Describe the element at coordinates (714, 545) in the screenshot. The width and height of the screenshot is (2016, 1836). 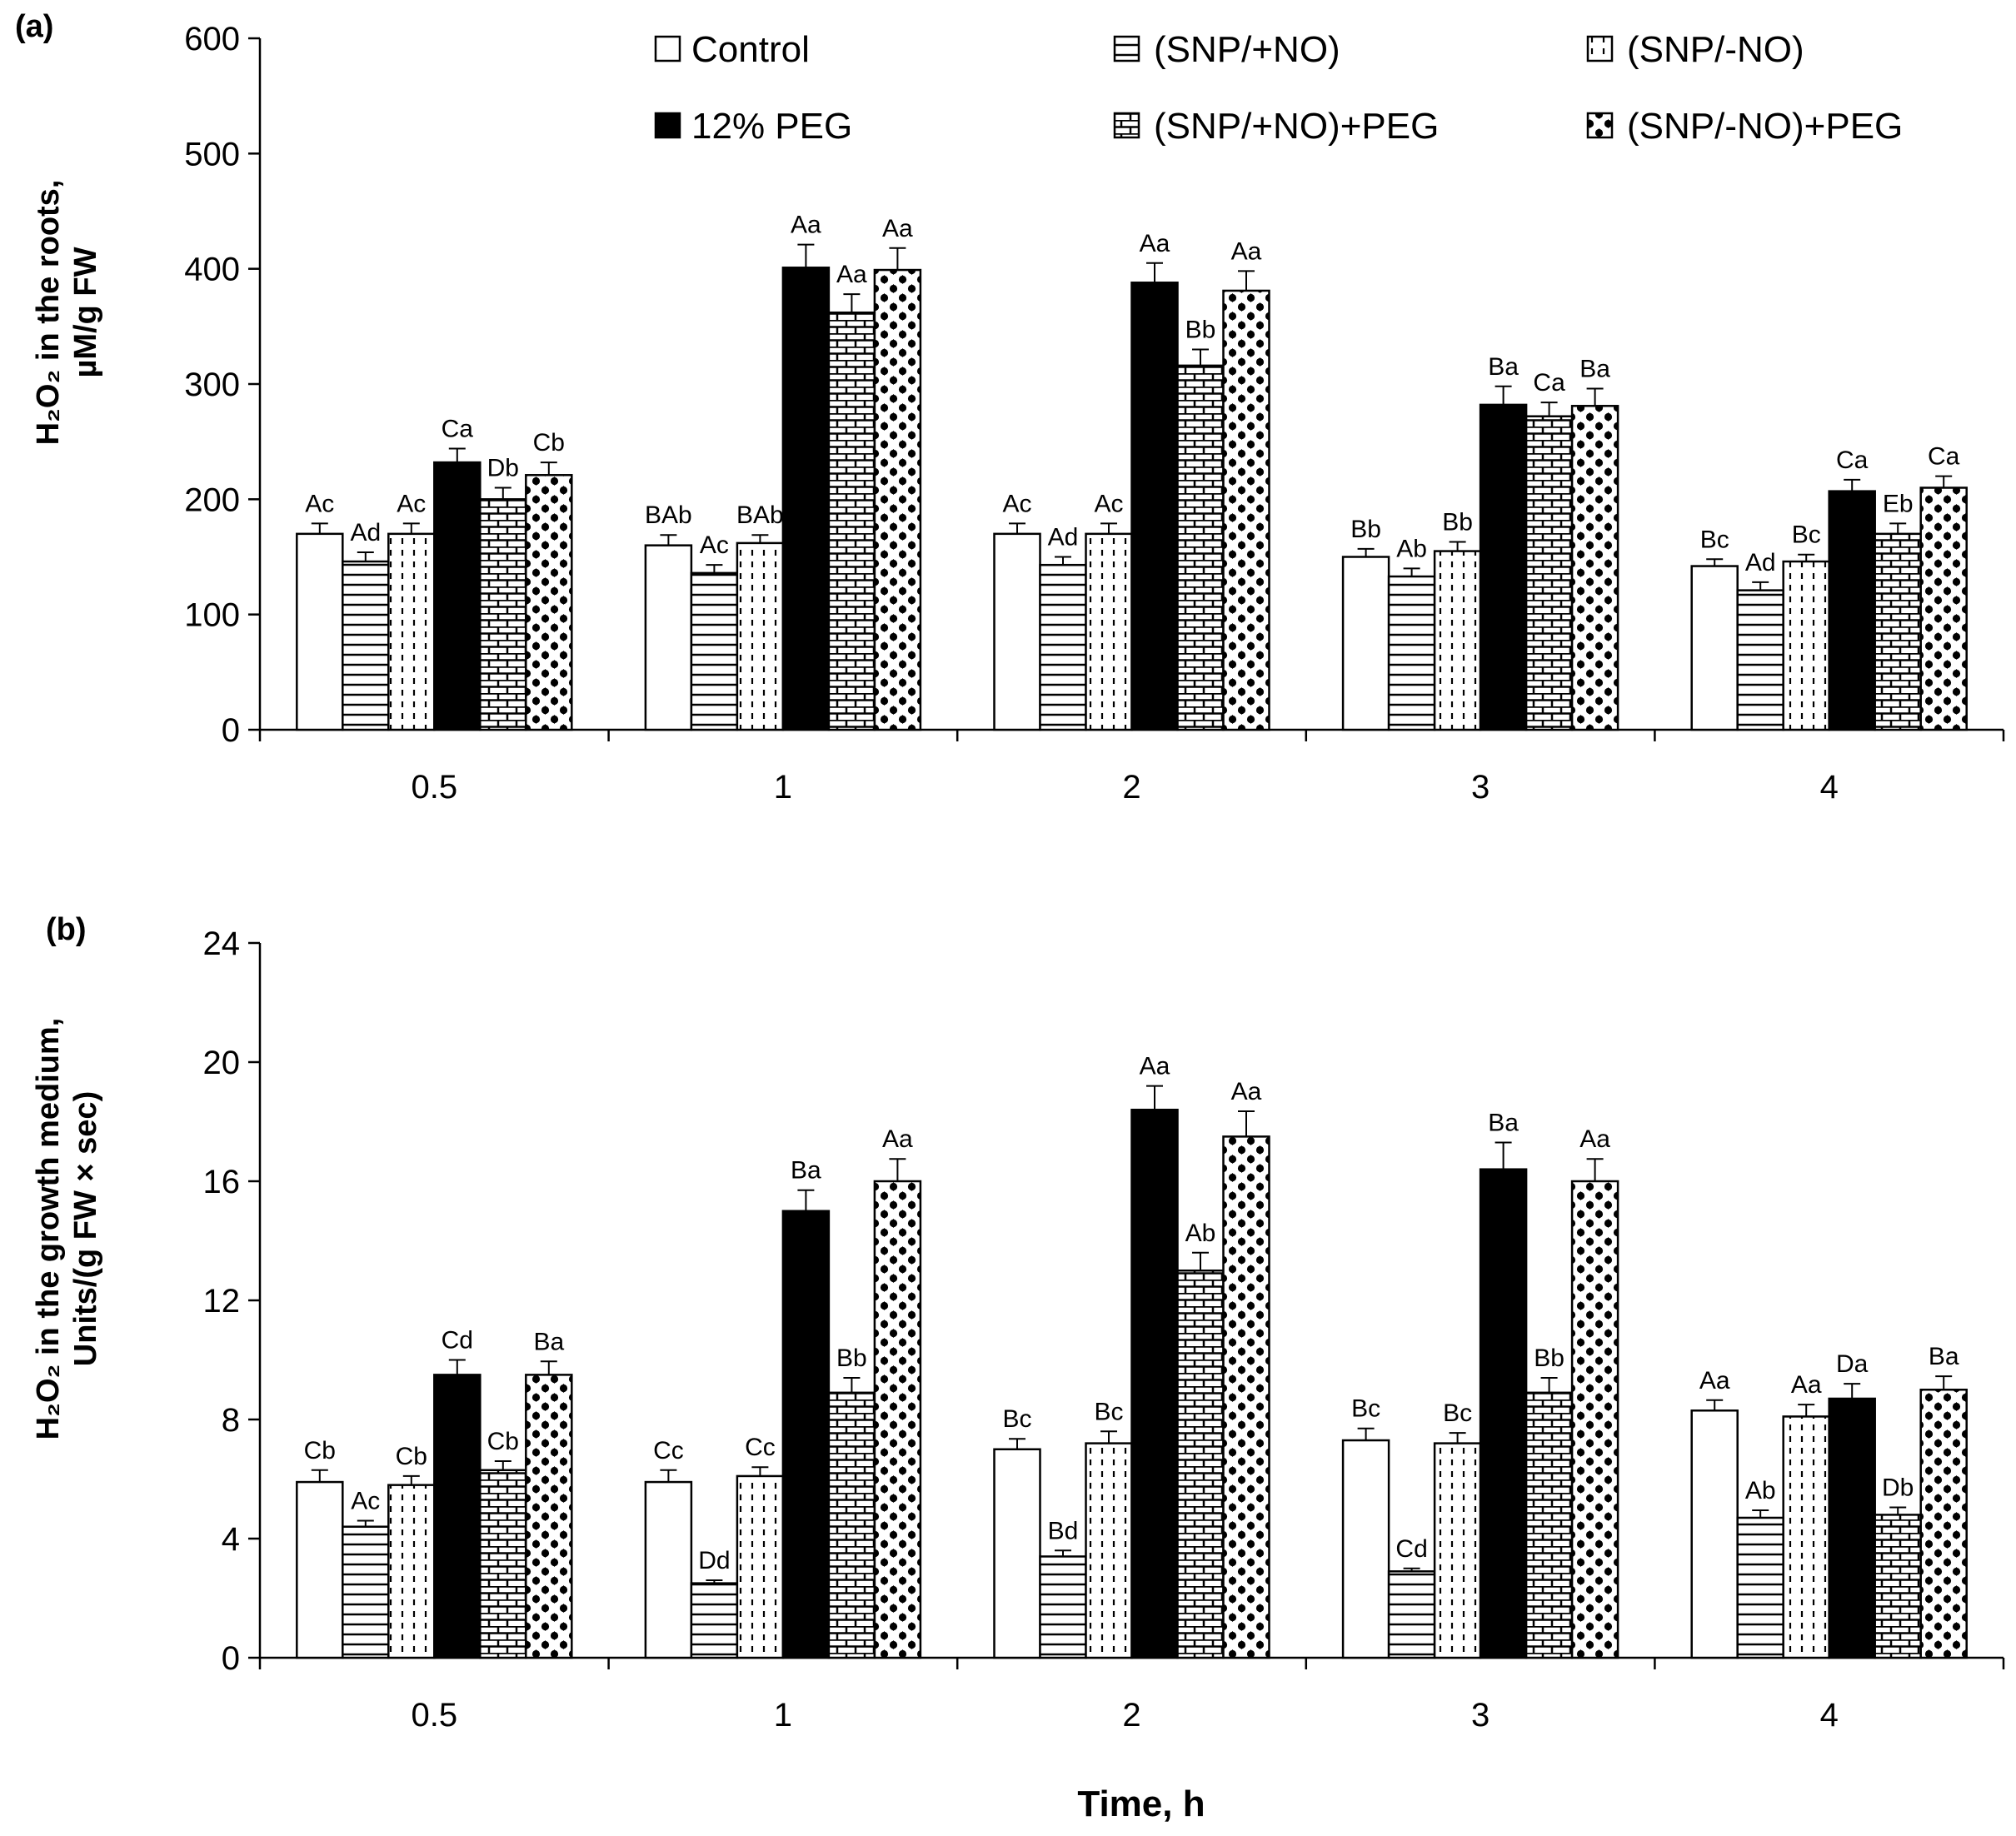
I see `significance-label-a: Ac` at that location.